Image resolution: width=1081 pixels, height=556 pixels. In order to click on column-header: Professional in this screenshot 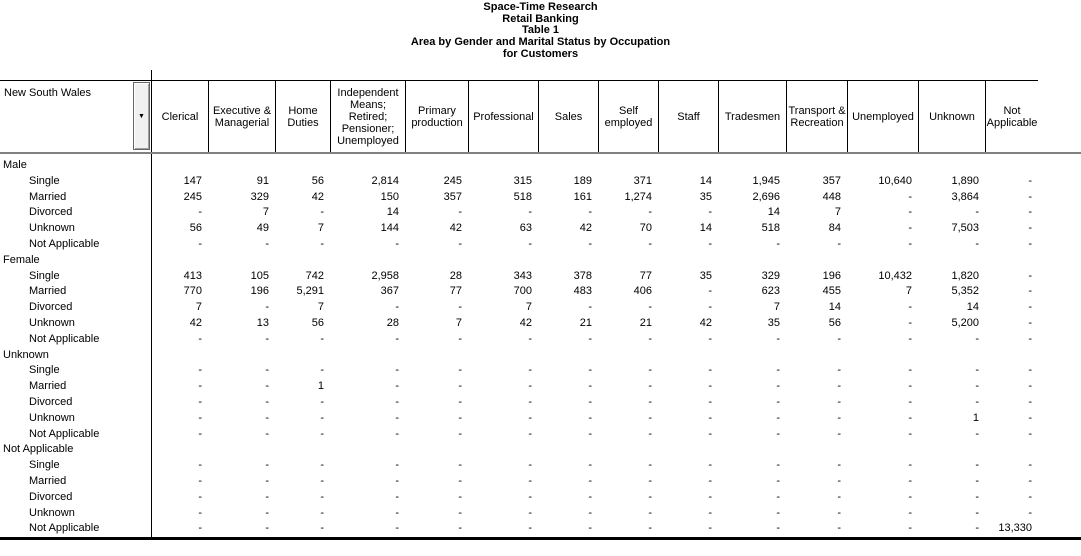, I will do `click(503, 116)`.